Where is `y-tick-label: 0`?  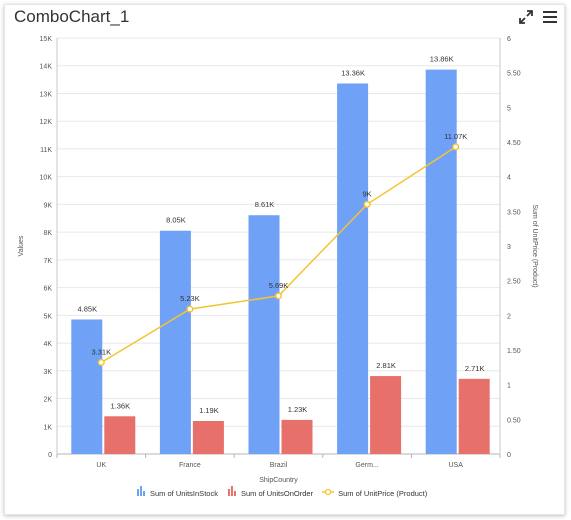
y-tick-label: 0 is located at coordinates (50, 455).